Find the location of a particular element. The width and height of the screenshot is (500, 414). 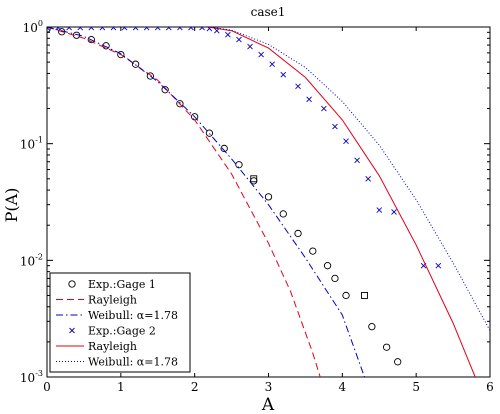

x-tick-label: 2 is located at coordinates (195, 387).